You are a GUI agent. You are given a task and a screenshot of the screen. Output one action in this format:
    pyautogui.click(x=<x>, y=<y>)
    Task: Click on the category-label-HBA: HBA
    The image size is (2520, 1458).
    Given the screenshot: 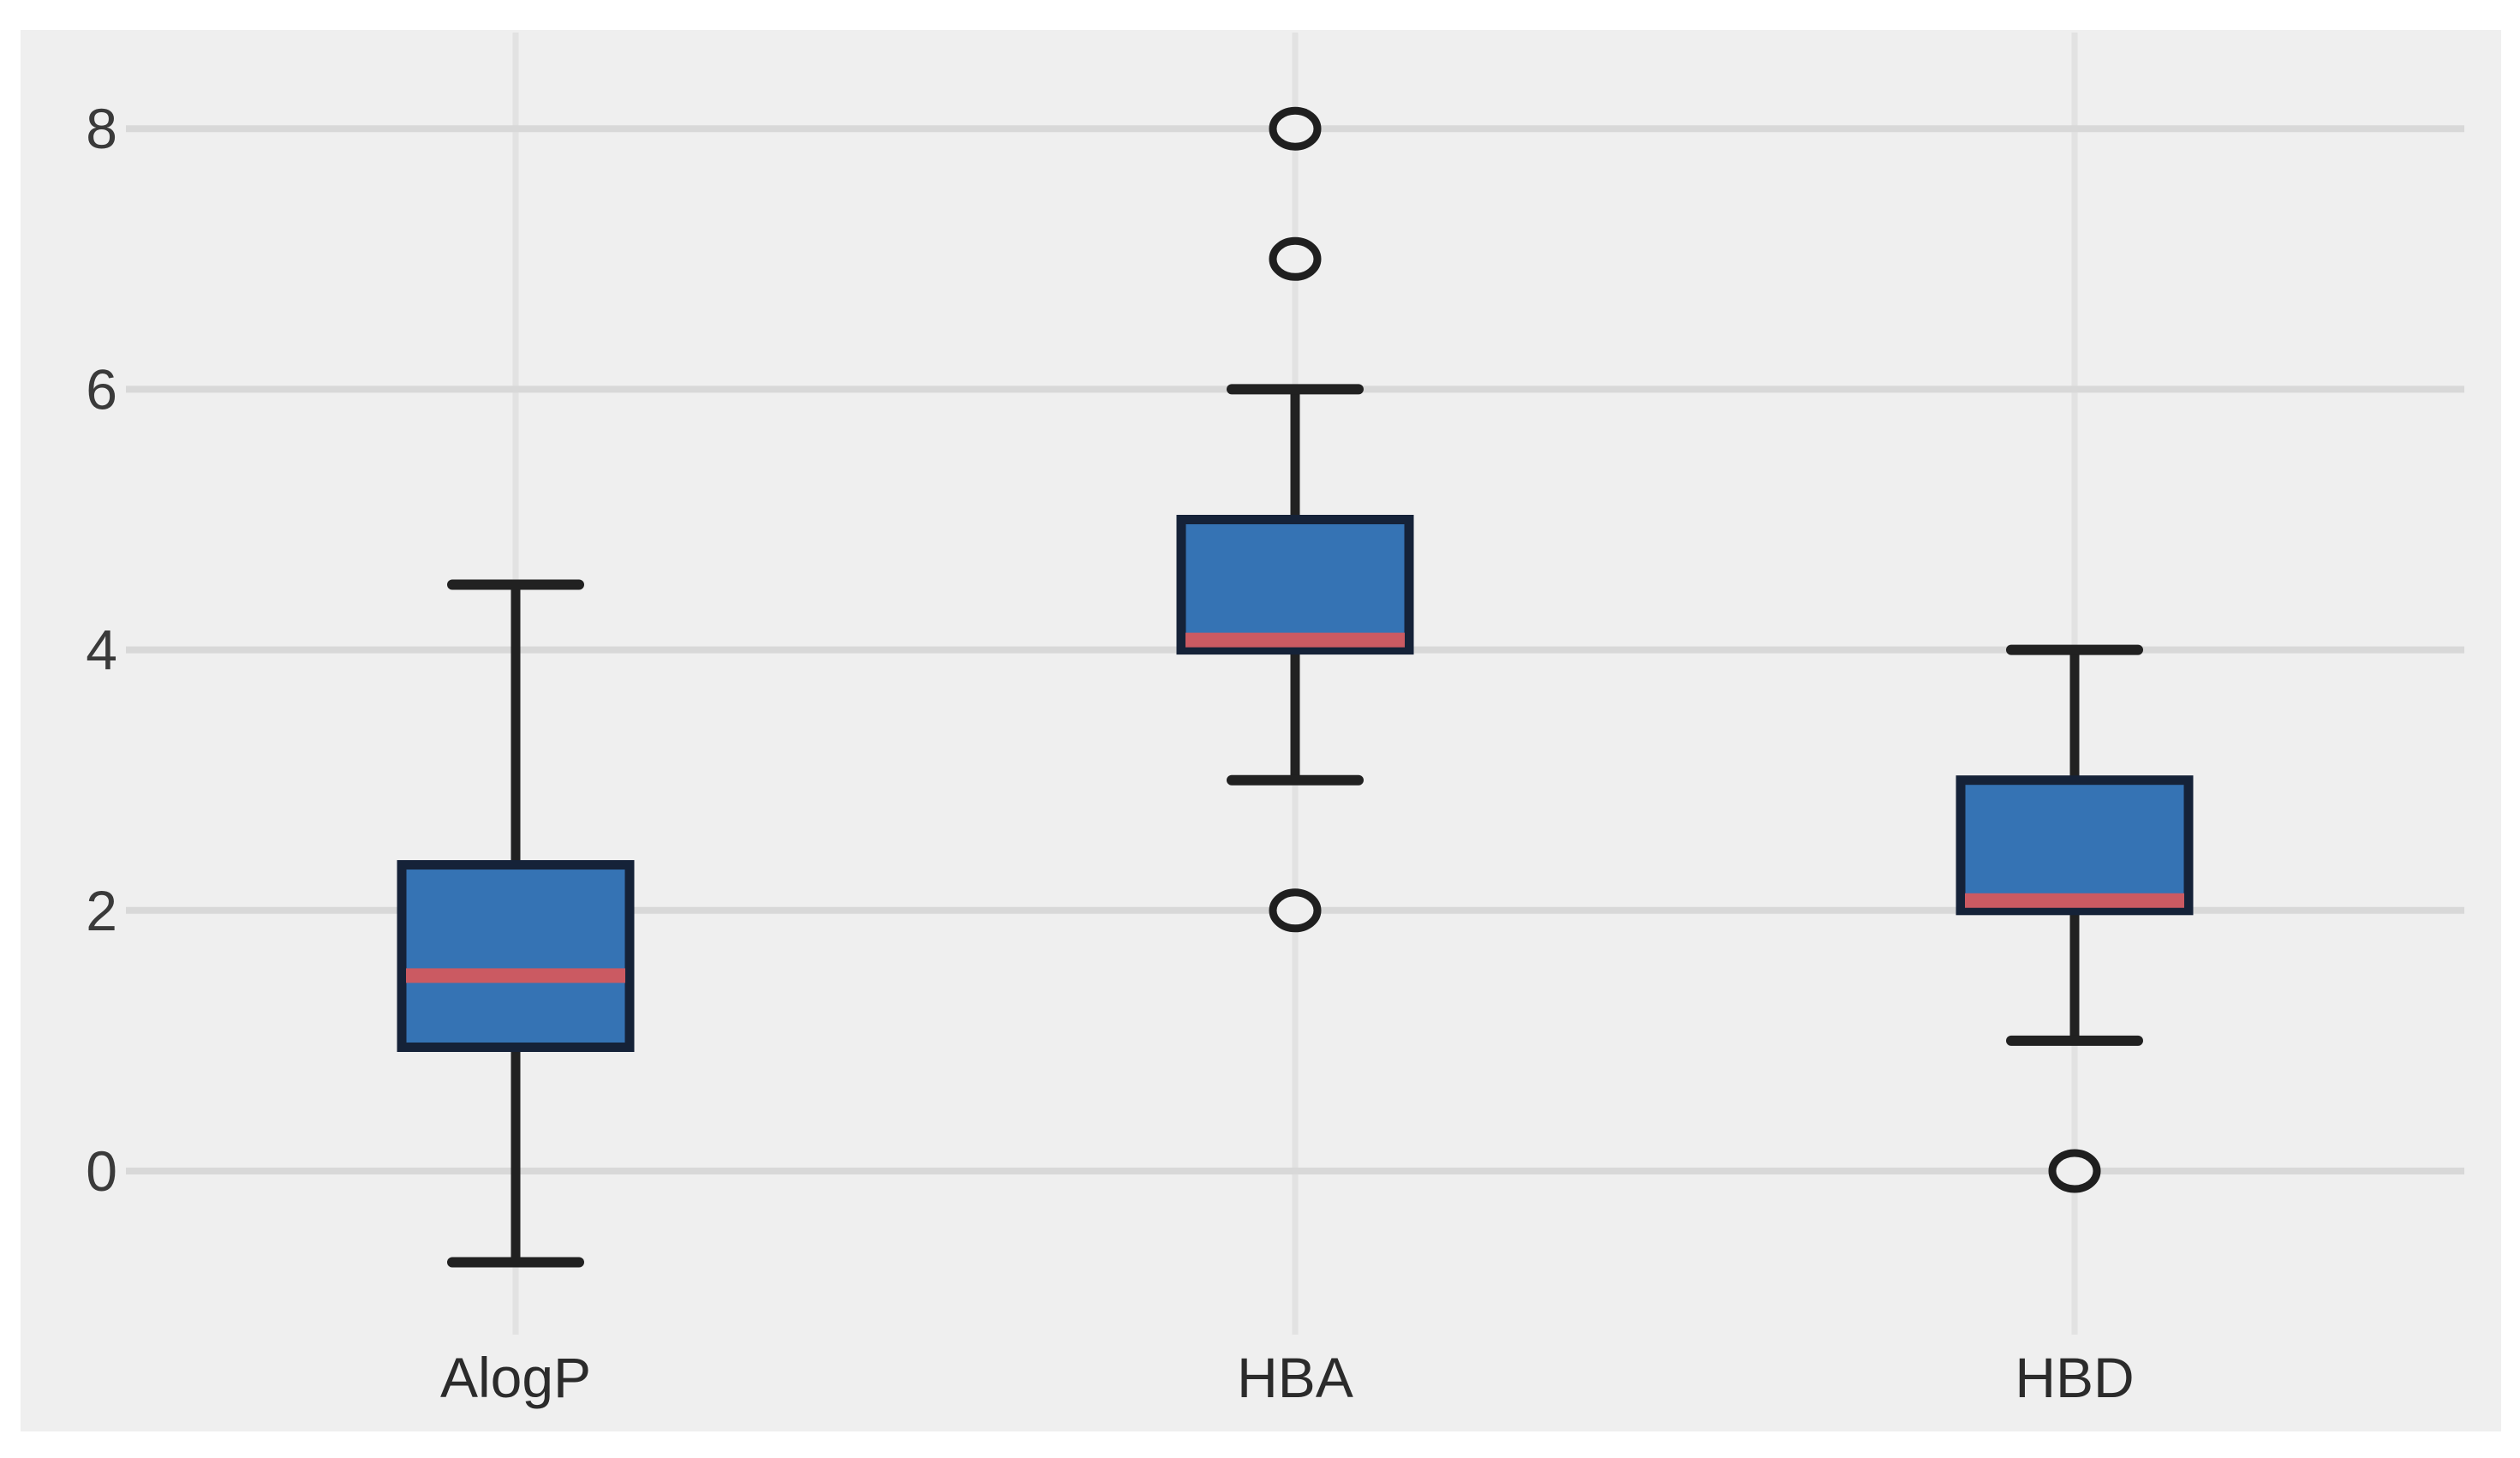 What is the action you would take?
    pyautogui.click(x=1295, y=1377)
    